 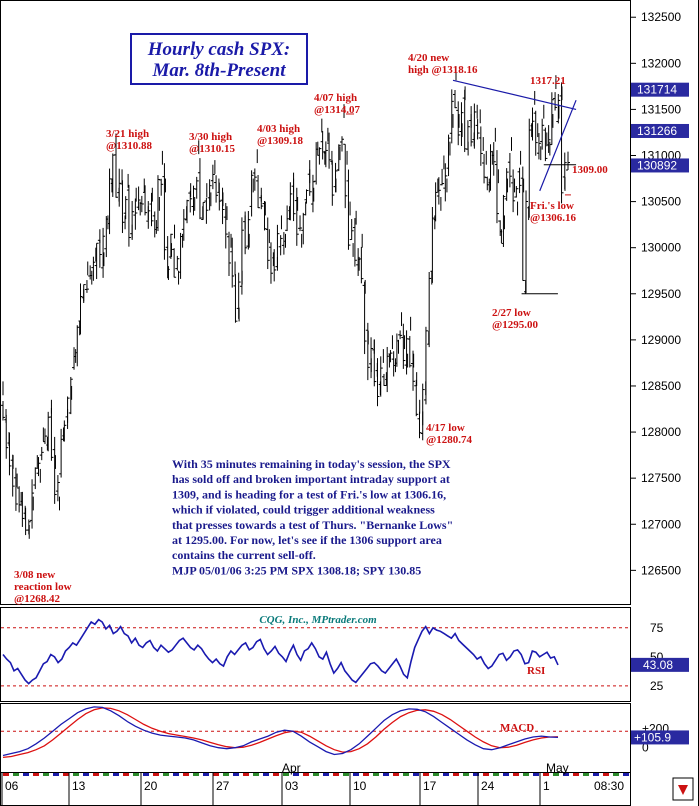 I want to click on annotation-1309-00: 1309.00, so click(x=590, y=170).